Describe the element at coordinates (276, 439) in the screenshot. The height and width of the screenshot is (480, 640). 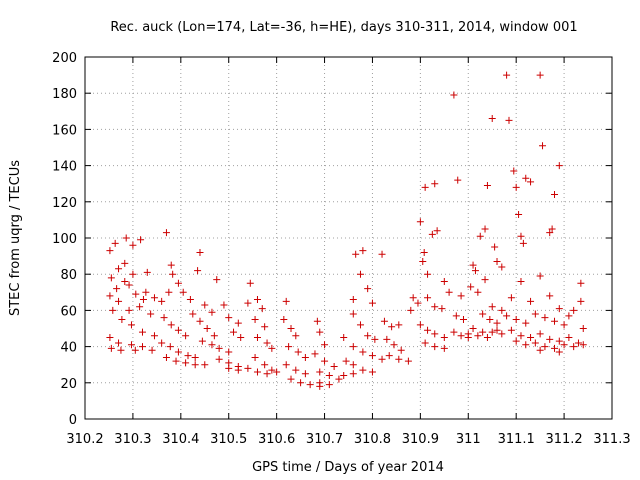
I see `x-tick-label: 310.6` at that location.